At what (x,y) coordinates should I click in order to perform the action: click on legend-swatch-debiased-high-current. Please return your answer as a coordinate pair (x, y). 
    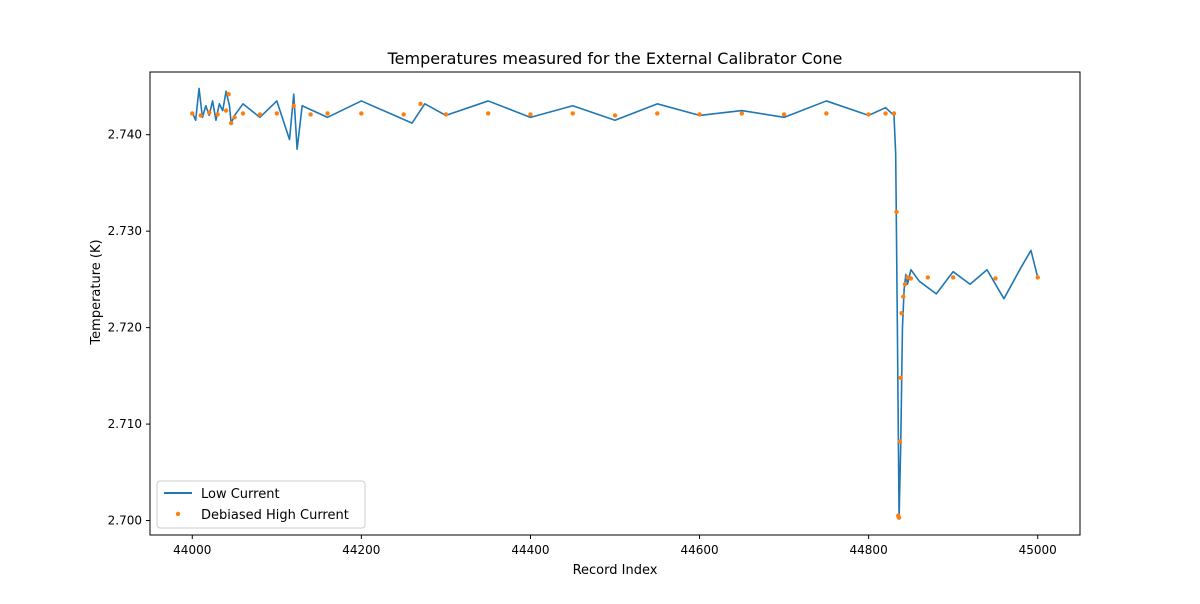
    Looking at the image, I should click on (178, 514).